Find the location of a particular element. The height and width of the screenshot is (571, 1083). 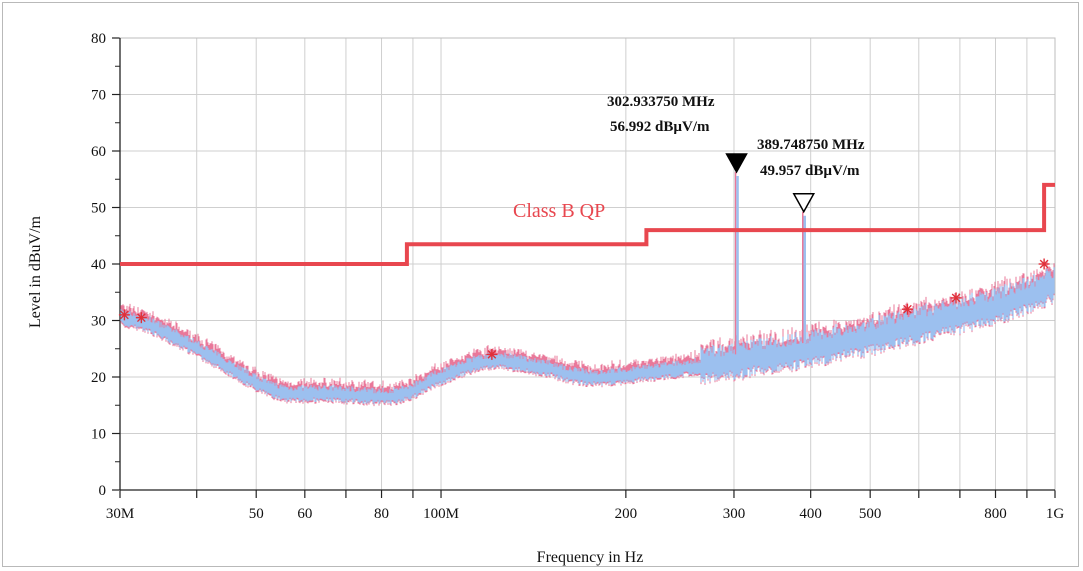

y-tick-label: 10 is located at coordinates (98, 435).